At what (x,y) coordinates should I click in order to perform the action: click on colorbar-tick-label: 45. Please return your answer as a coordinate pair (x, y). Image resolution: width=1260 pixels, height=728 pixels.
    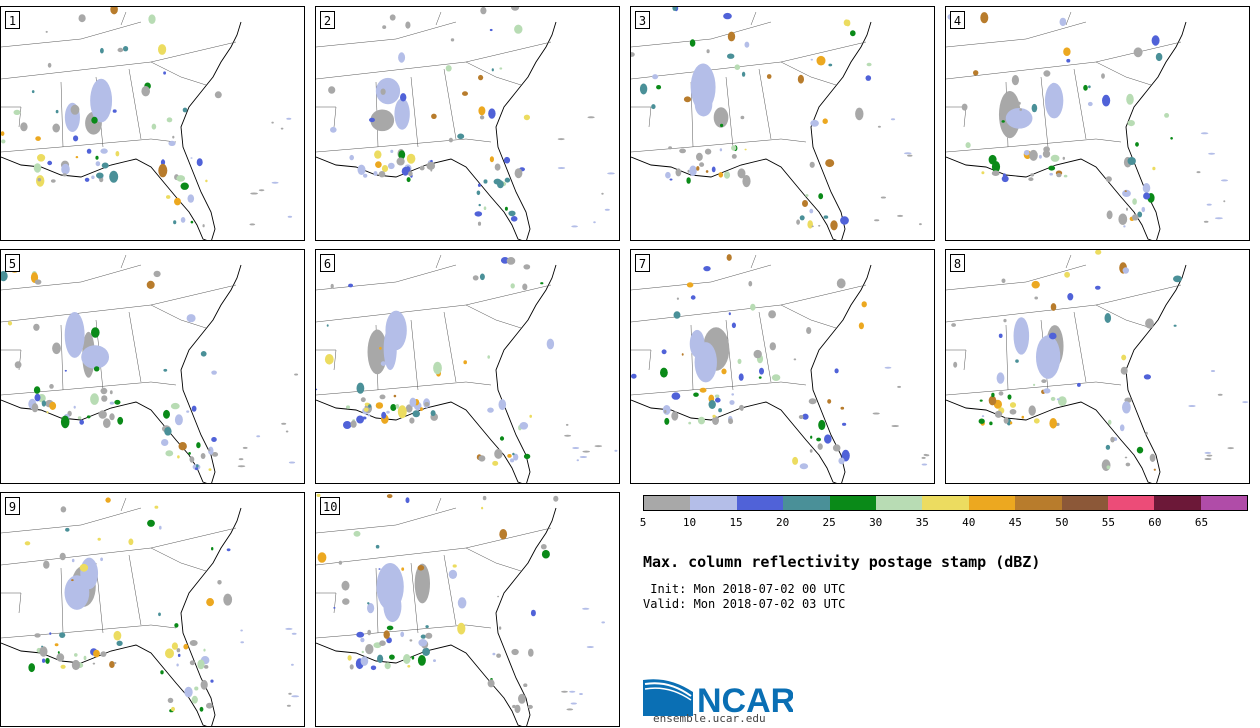
    Looking at the image, I should click on (1015, 522).